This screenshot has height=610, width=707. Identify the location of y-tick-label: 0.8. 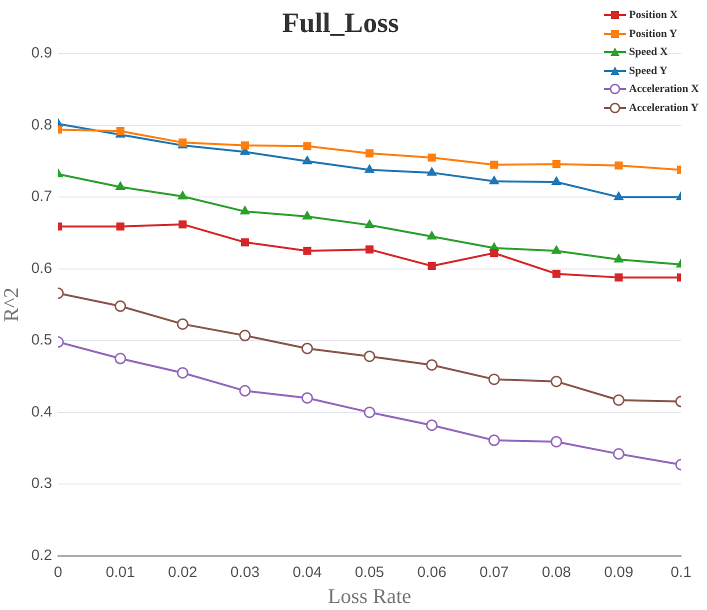
(41, 125).